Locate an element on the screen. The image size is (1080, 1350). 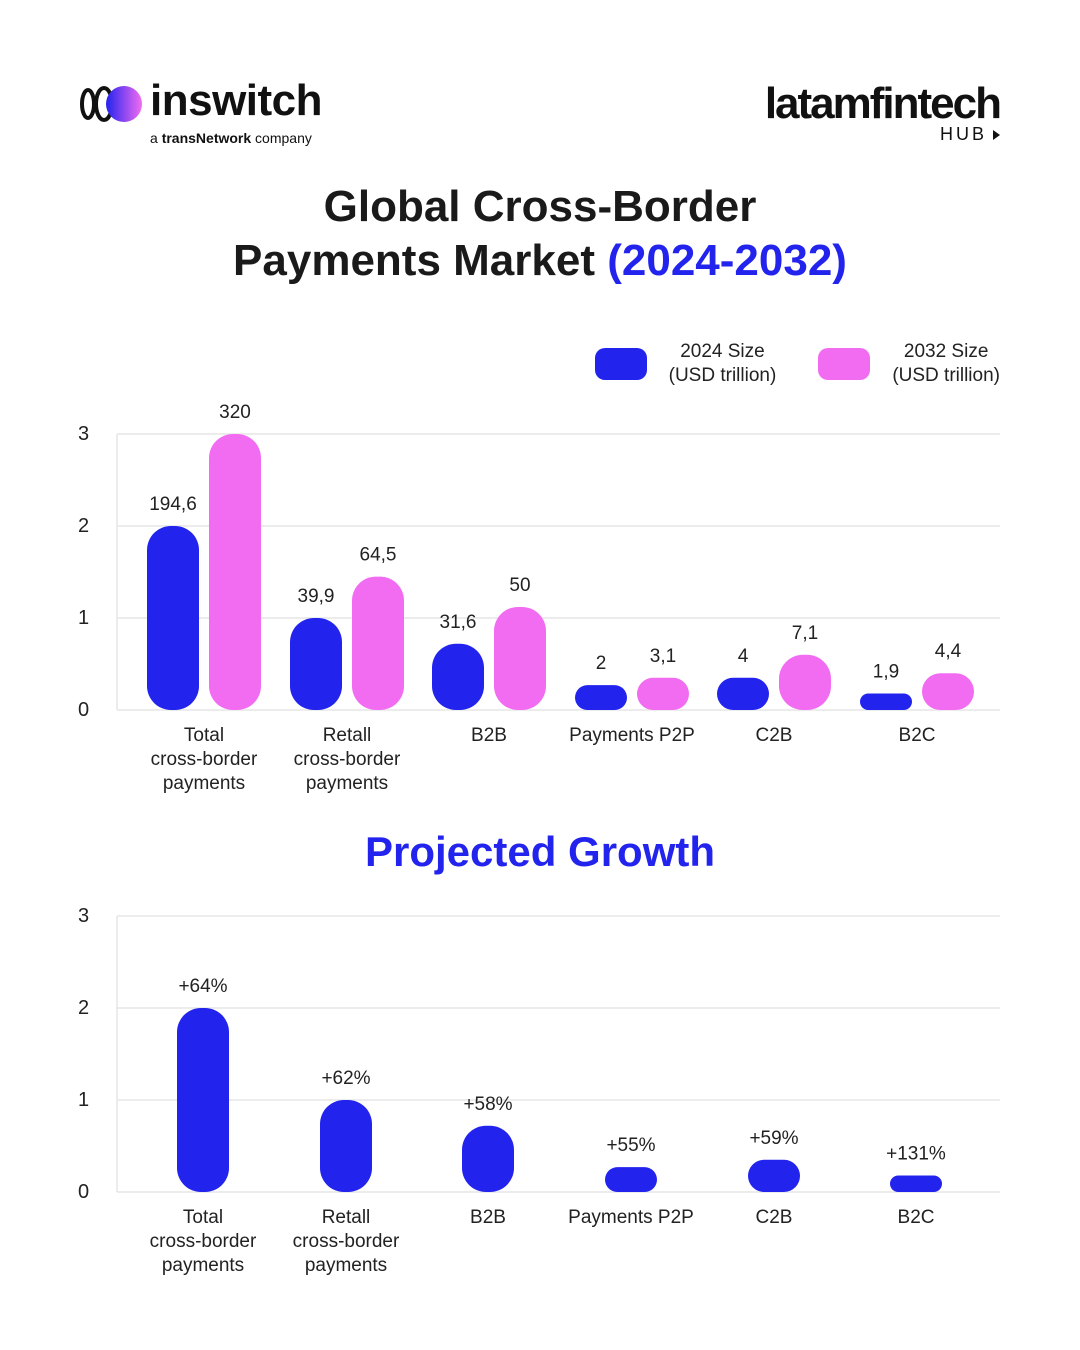
data-label: 39,9 is located at coordinates (316, 596).